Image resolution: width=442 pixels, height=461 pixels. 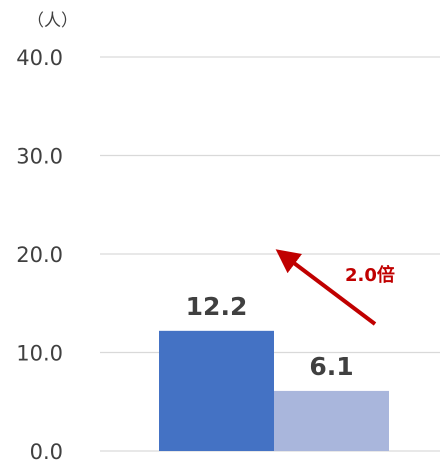 I want to click on y-tick-label: 0.0, so click(x=46, y=450).